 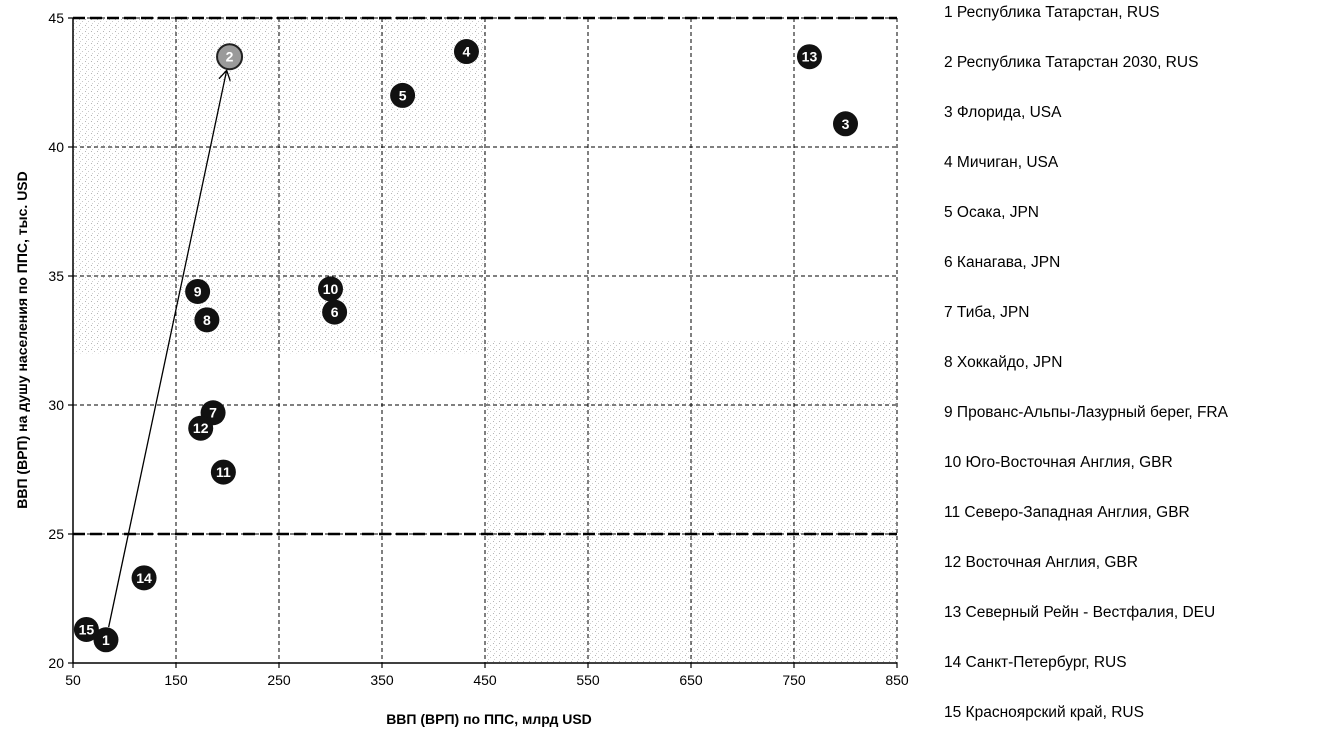 I want to click on point-label-2: 2, so click(x=230, y=57).